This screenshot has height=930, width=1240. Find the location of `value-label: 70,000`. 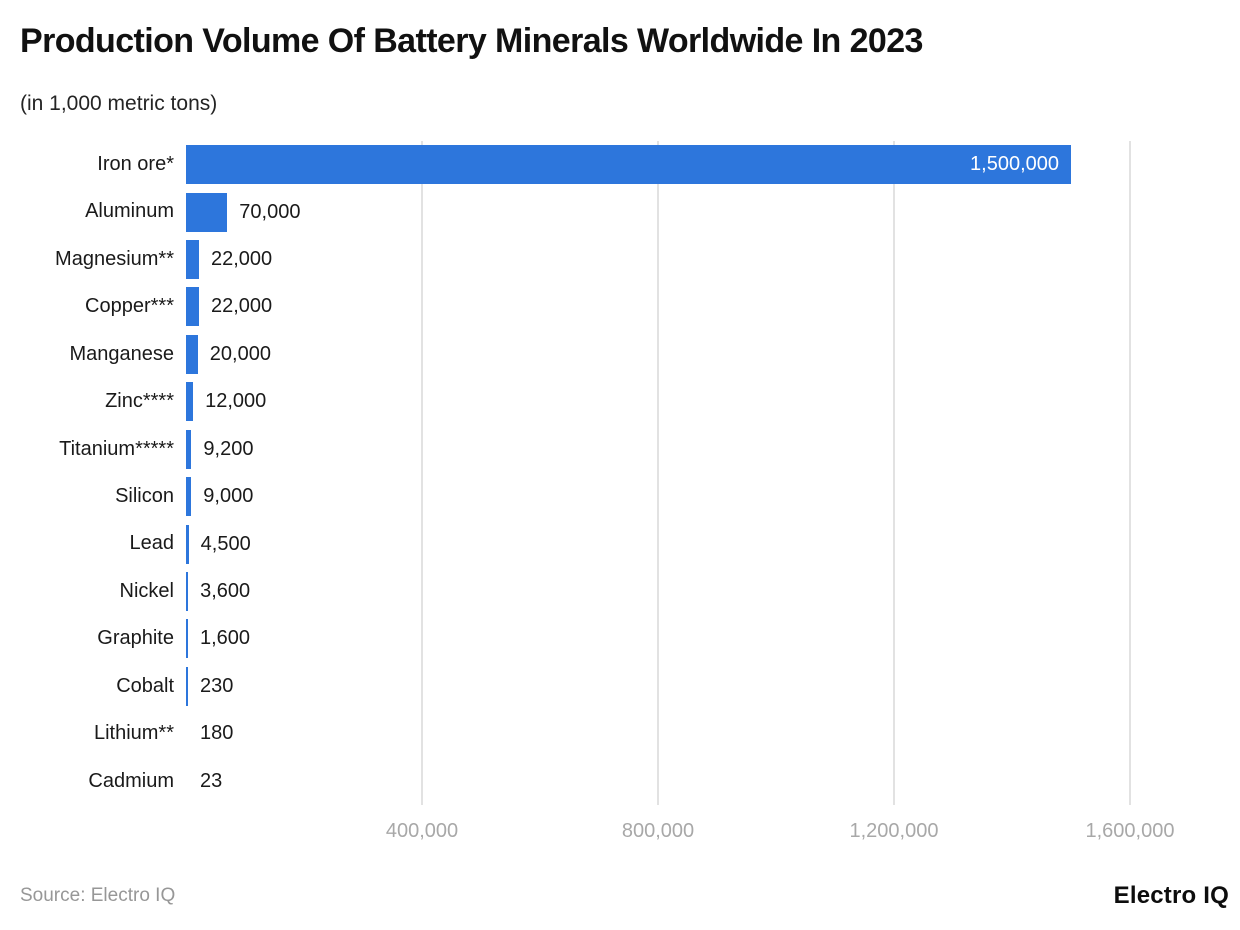

value-label: 70,000 is located at coordinates (270, 211).